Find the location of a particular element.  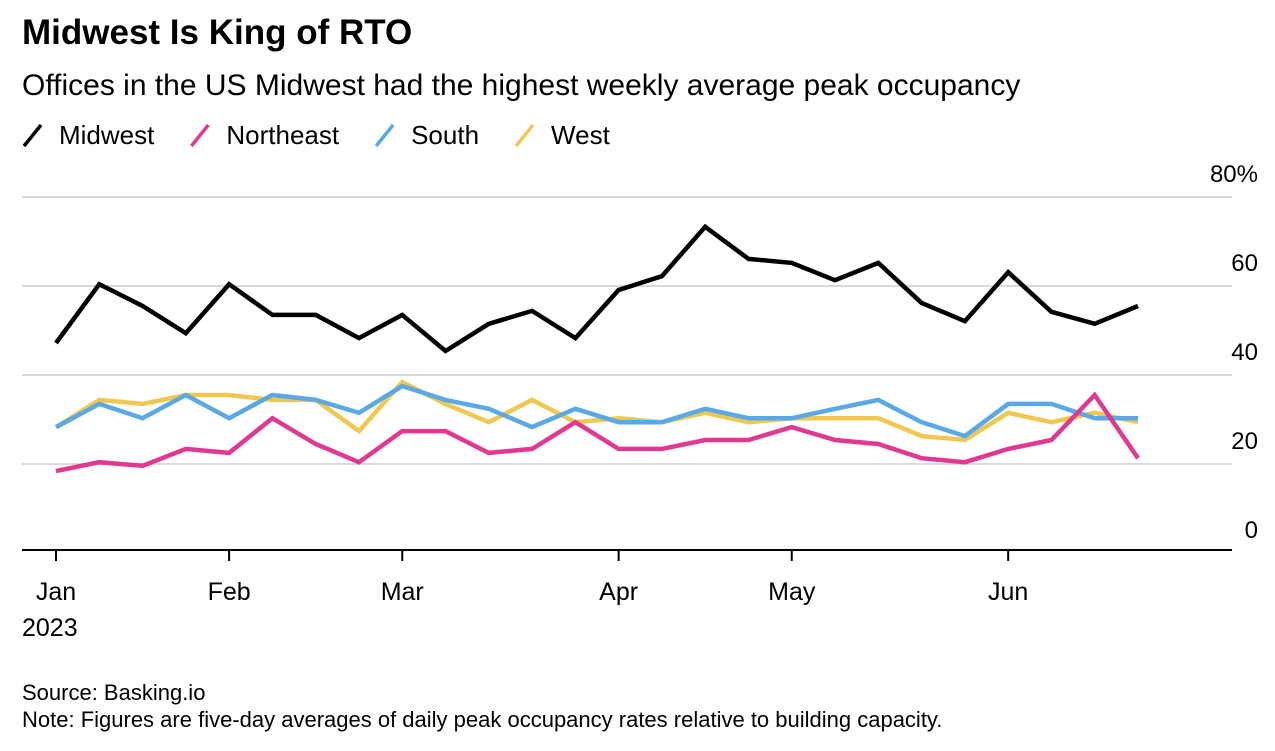

legend-label: Midwest is located at coordinates (107, 135).